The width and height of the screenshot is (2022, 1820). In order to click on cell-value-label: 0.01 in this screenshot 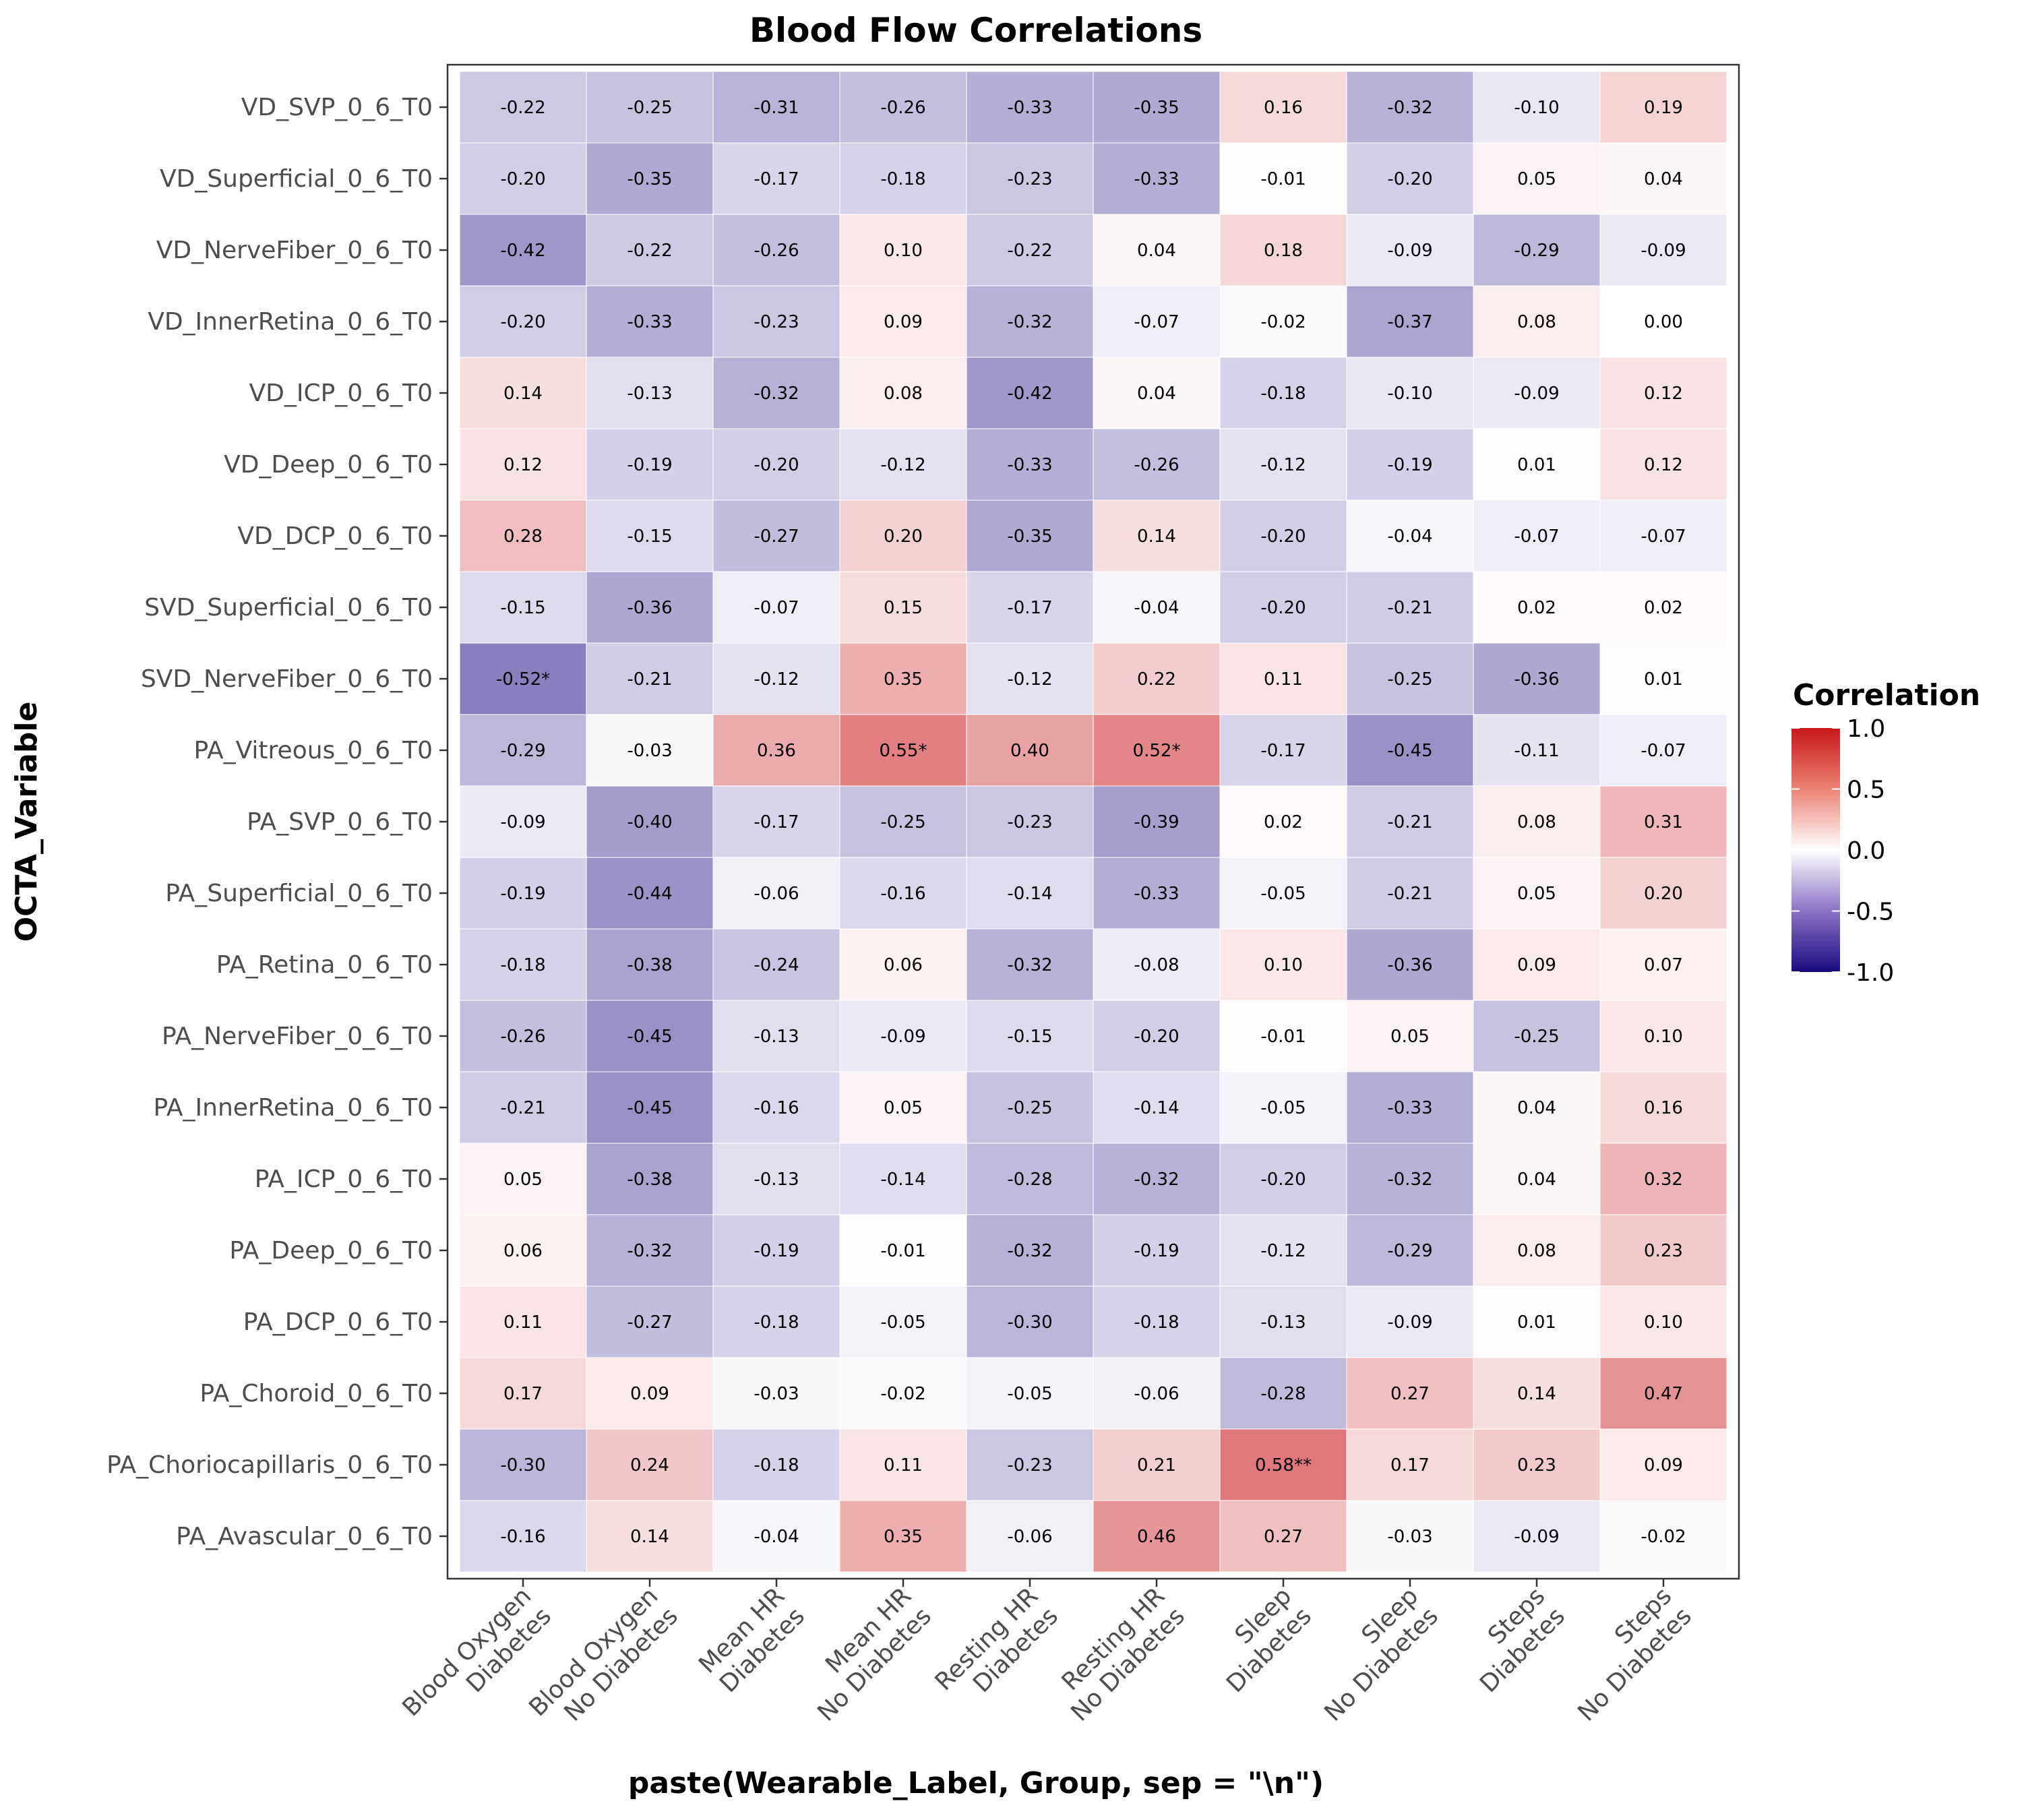, I will do `click(1537, 1322)`.